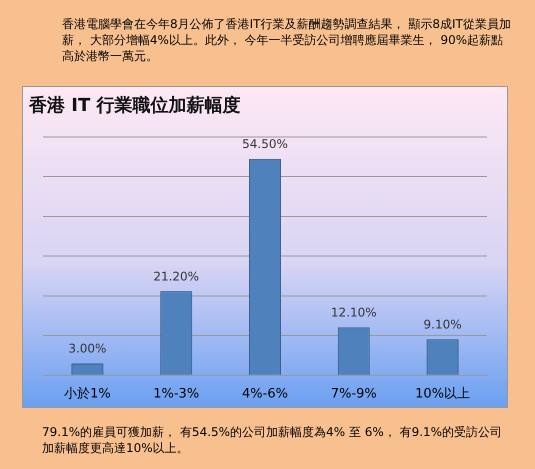  What do you see at coordinates (265, 143) in the screenshot?
I see `data-label: 54.50%` at bounding box center [265, 143].